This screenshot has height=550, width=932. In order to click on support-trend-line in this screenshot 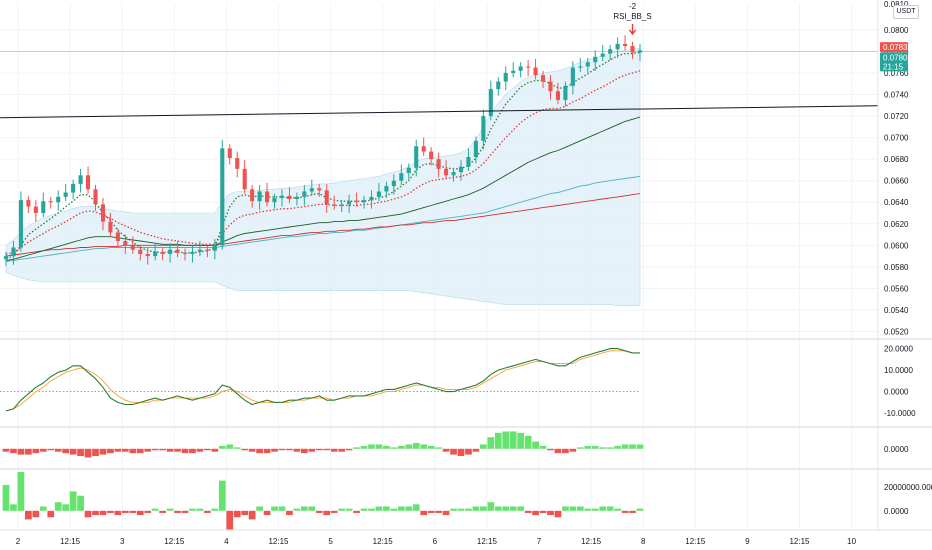, I will do `click(439, 112)`.